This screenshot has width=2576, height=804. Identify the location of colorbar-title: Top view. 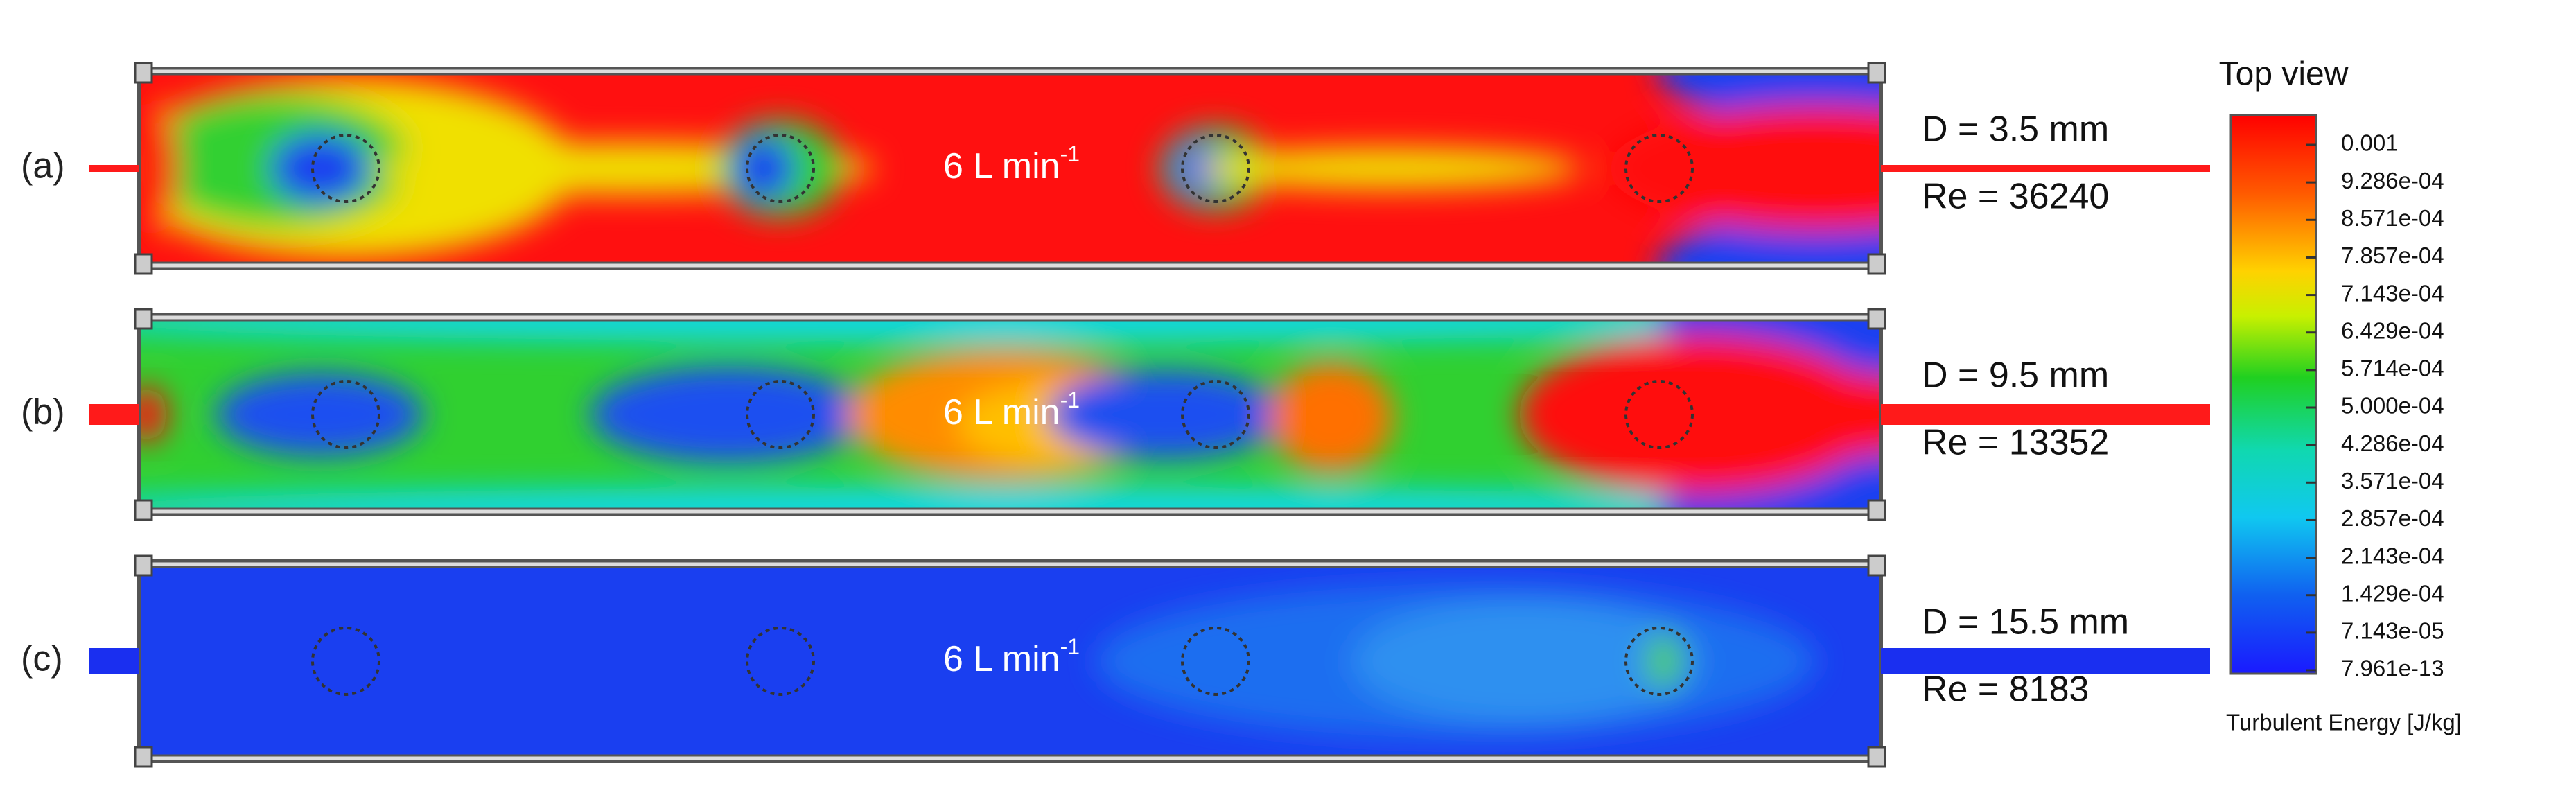
(2284, 74).